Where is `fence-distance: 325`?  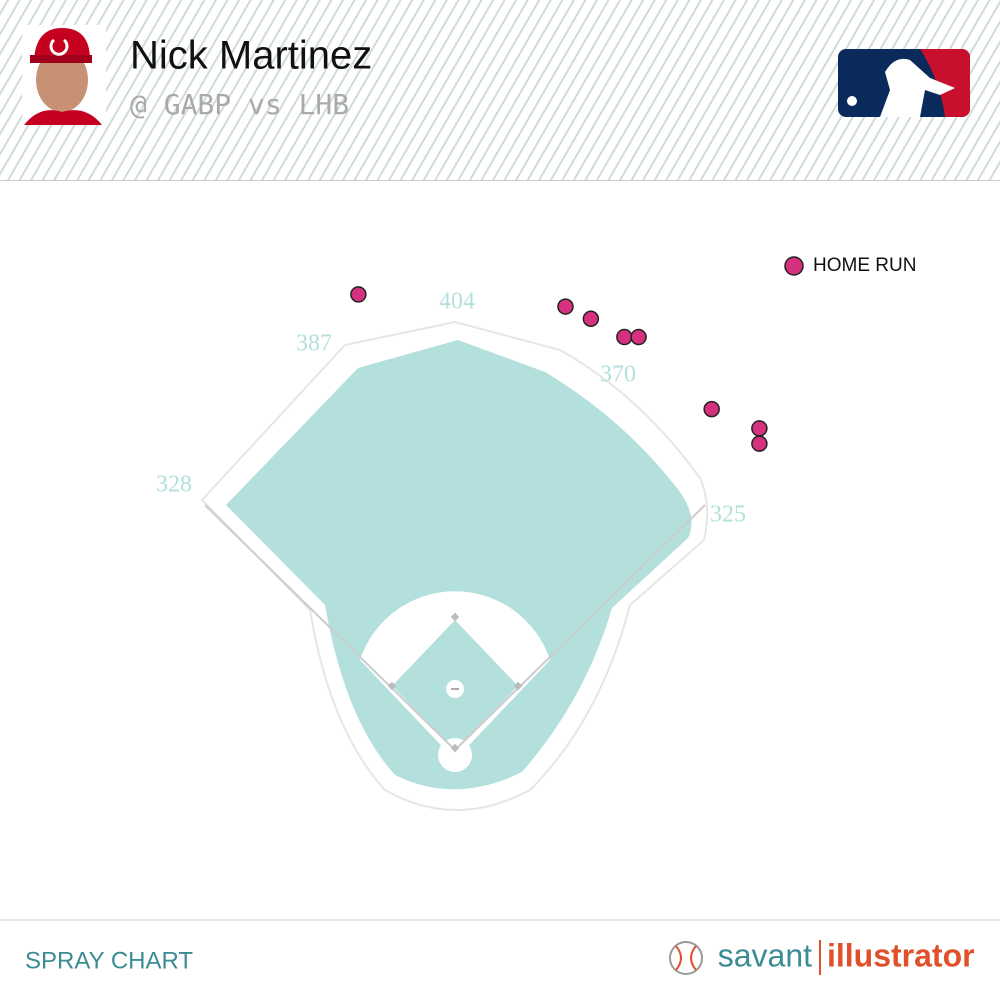 fence-distance: 325 is located at coordinates (728, 515).